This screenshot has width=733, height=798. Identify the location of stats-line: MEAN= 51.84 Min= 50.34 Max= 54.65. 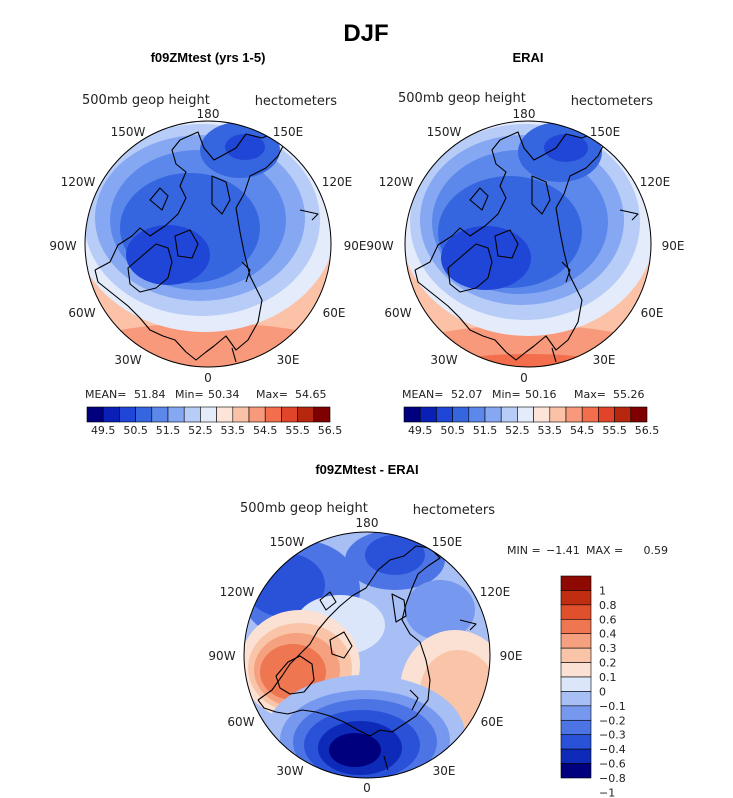
(206, 394).